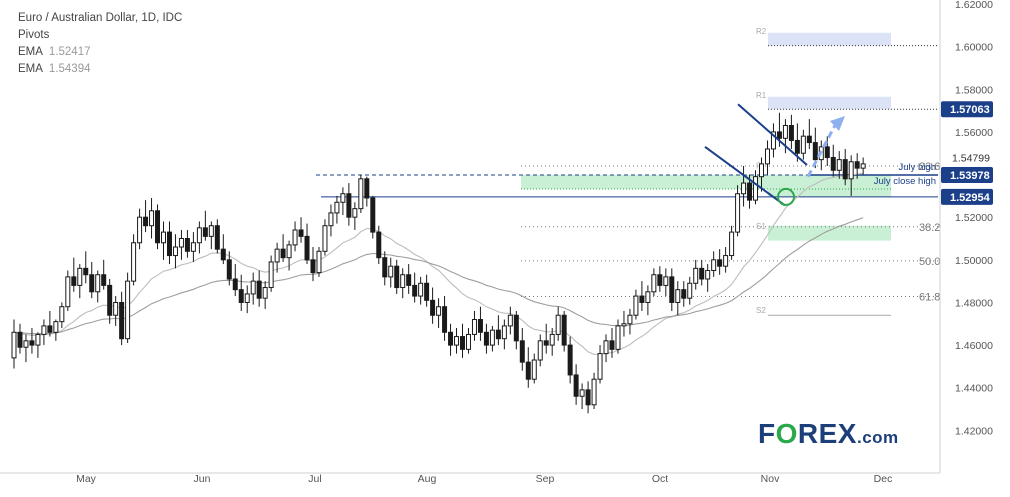  What do you see at coordinates (974, 431) in the screenshot?
I see `y-tick-label: 1.42000` at bounding box center [974, 431].